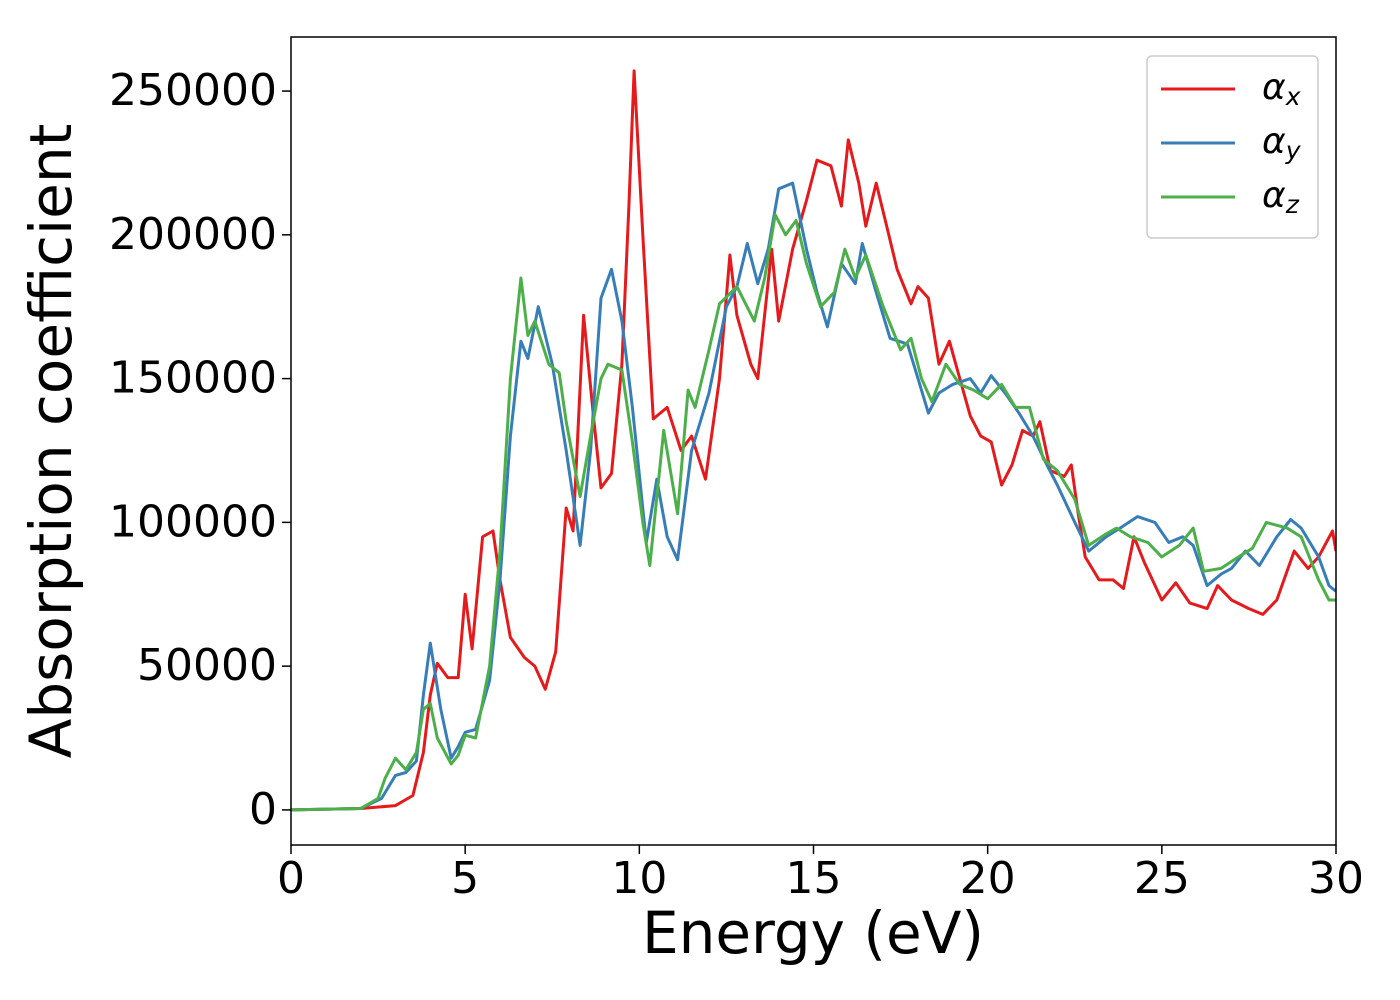 This screenshot has height=1000, width=1400. What do you see at coordinates (465, 878) in the screenshot?
I see `x-tick-label: 5` at bounding box center [465, 878].